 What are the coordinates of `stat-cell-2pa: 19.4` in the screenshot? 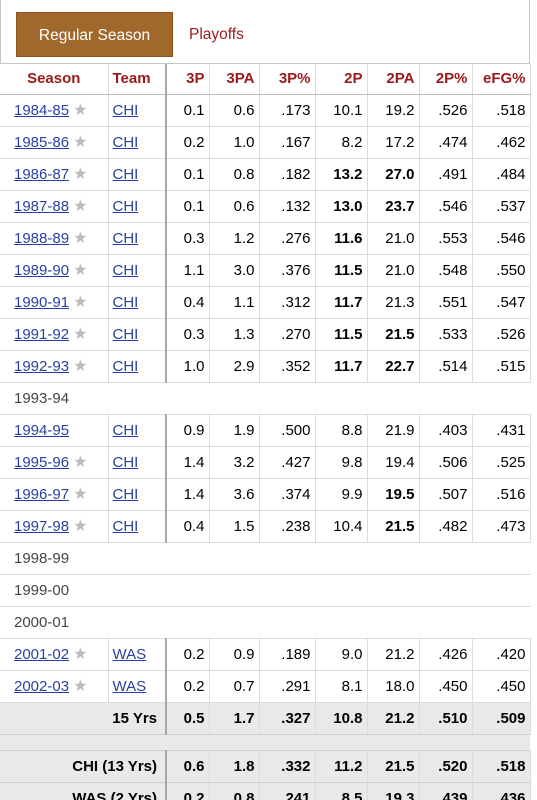 It's located at (393, 462).